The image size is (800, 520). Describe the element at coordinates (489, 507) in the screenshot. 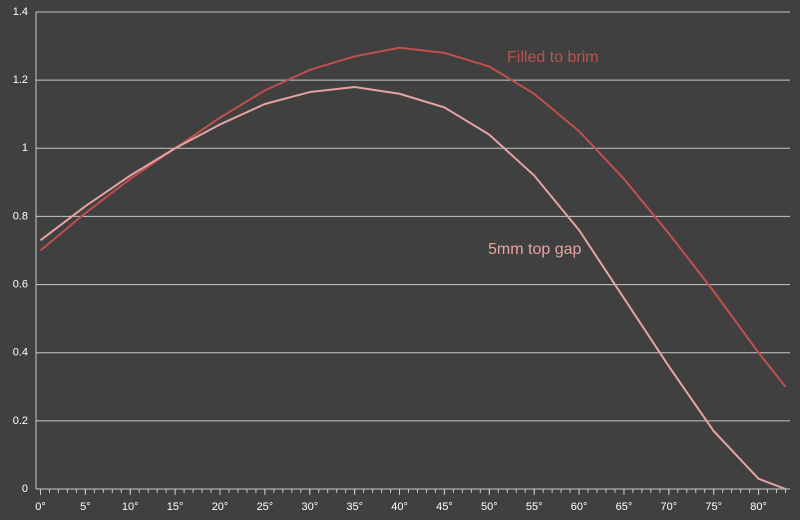

I see `x-tick-label: 50°` at that location.